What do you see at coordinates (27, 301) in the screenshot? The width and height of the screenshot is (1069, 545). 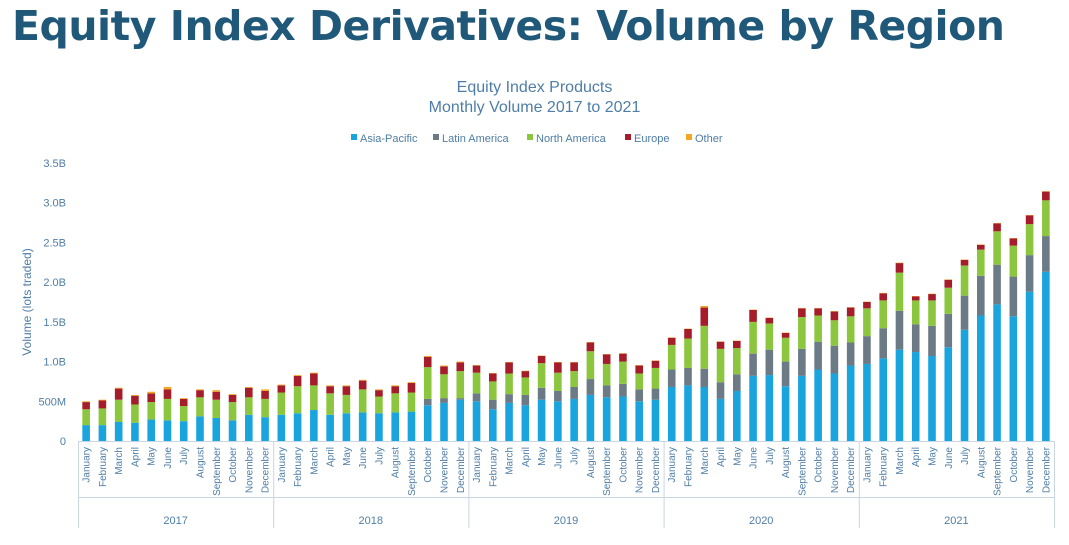 I see `y-axis-label: Volume (lots traded)` at bounding box center [27, 301].